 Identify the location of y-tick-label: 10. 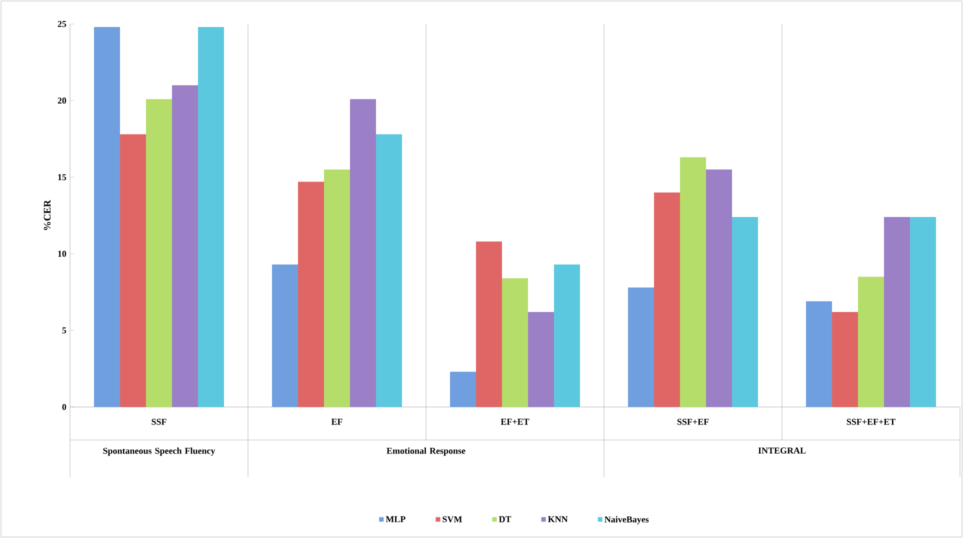
(62, 253).